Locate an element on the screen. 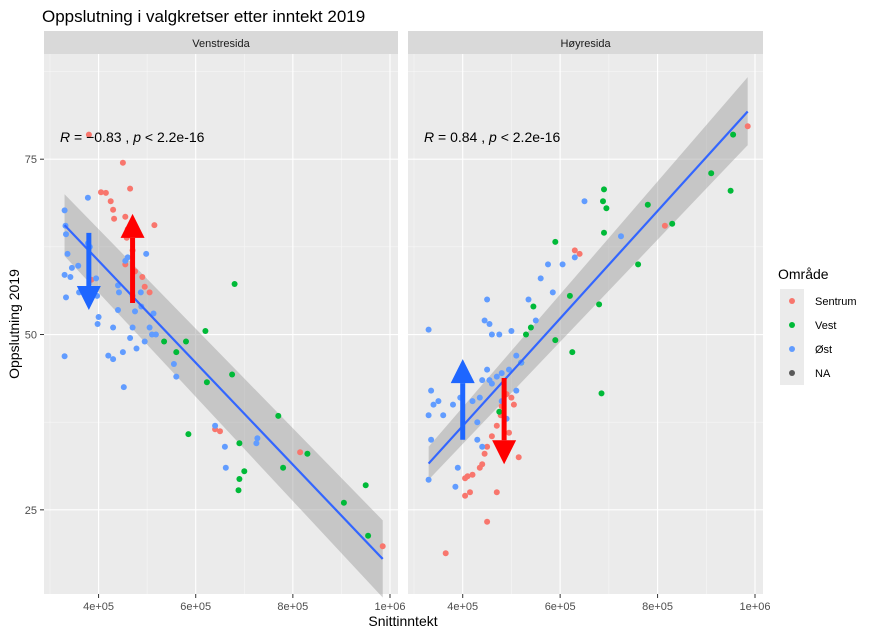 The width and height of the screenshot is (874, 636). legend-title: Område is located at coordinates (803, 274).